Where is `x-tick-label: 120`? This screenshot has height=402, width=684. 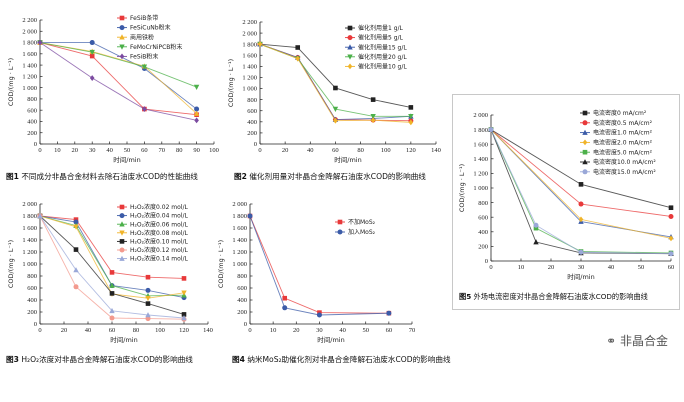
x-tick-label: 120 is located at coordinates (411, 150).